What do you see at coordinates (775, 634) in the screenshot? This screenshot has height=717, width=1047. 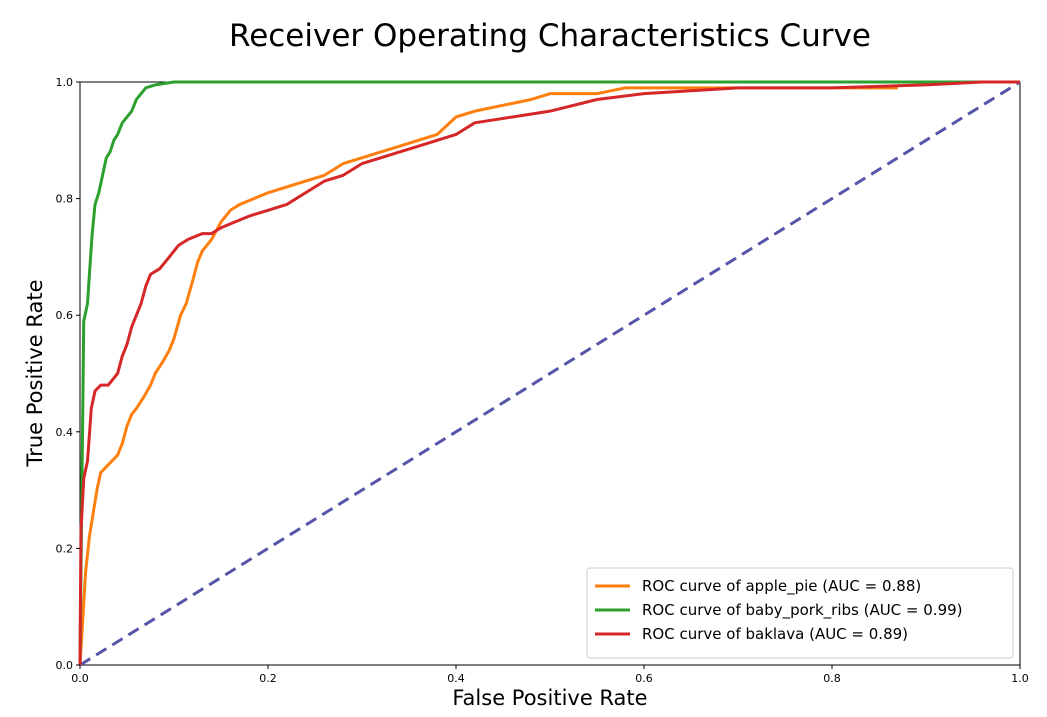 I see `legend-label: ROC curve of baklava (AUC = 0.89)` at bounding box center [775, 634].